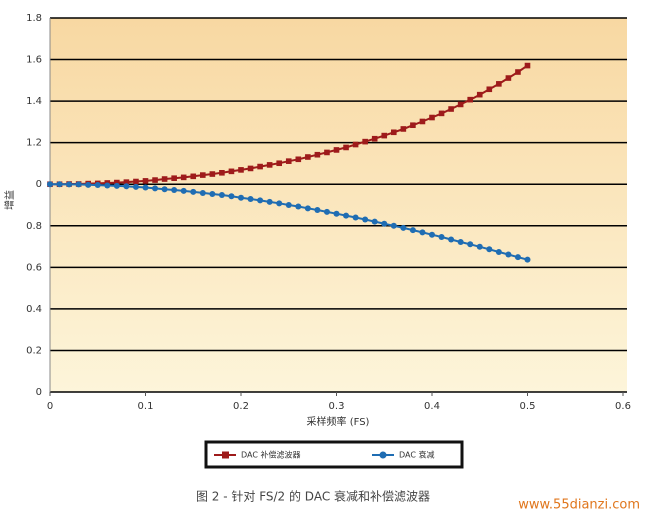  I want to click on x-tick-label: 0.1, so click(146, 406).